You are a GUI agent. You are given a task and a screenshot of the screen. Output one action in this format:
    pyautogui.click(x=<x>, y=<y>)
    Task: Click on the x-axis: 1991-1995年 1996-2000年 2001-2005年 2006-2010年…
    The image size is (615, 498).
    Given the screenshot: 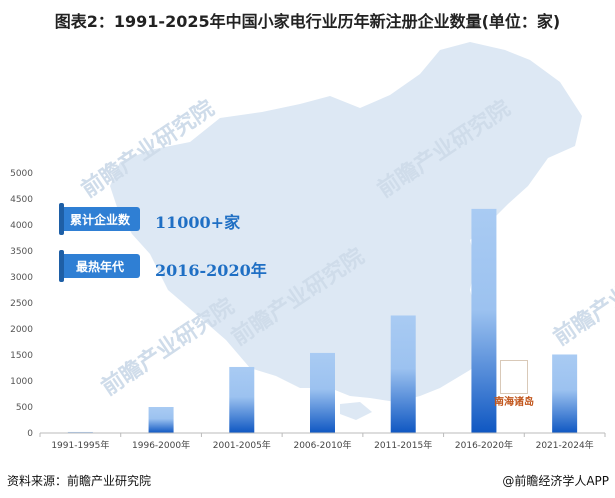 What is the action you would take?
    pyautogui.click(x=322, y=442)
    